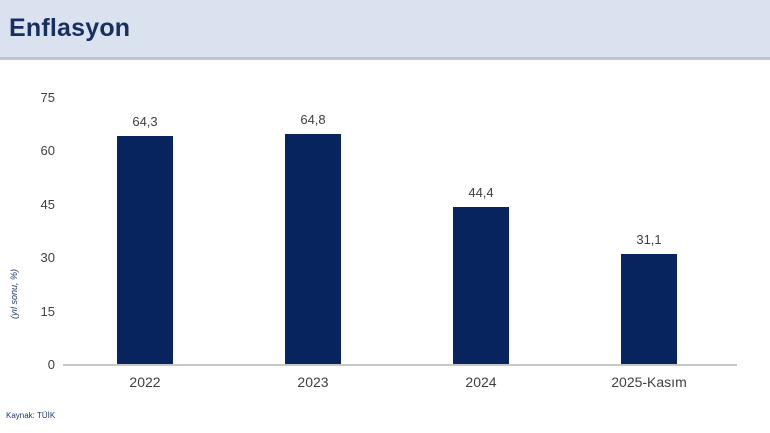  What do you see at coordinates (649, 240) in the screenshot?
I see `bar-value-label: 31,1` at bounding box center [649, 240].